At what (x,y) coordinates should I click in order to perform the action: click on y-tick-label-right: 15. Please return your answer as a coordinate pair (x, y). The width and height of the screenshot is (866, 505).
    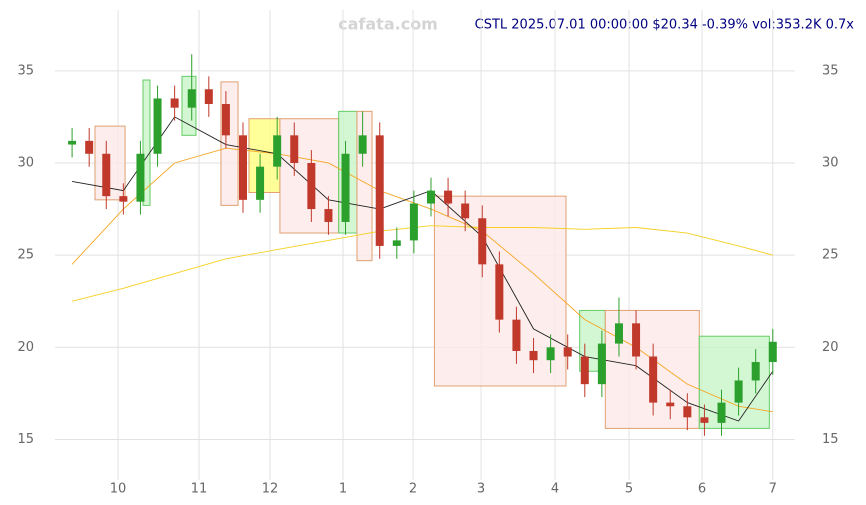
    Looking at the image, I should click on (830, 439).